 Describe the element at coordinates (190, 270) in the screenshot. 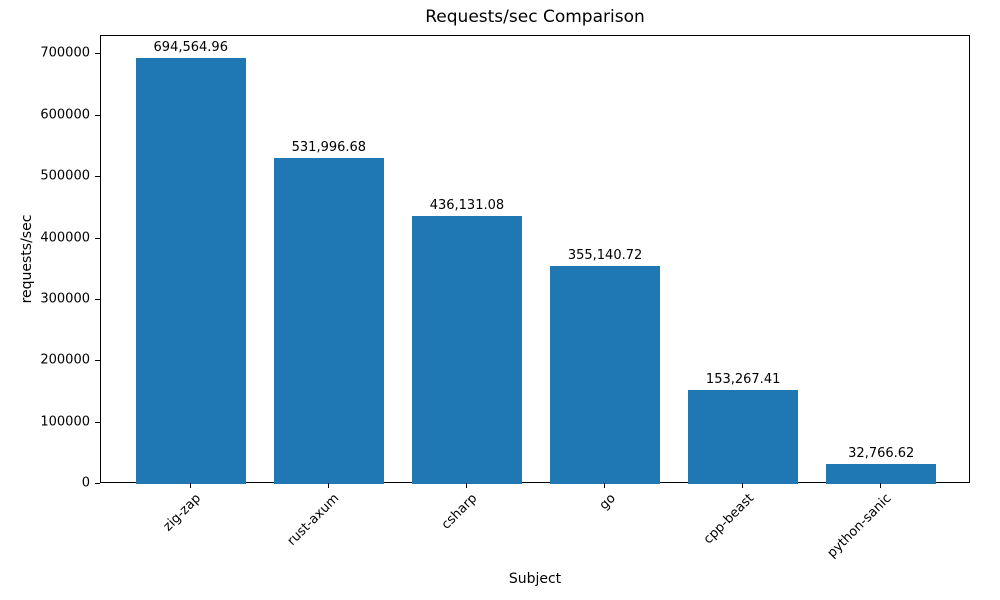

I see `bar-zig-zap` at that location.